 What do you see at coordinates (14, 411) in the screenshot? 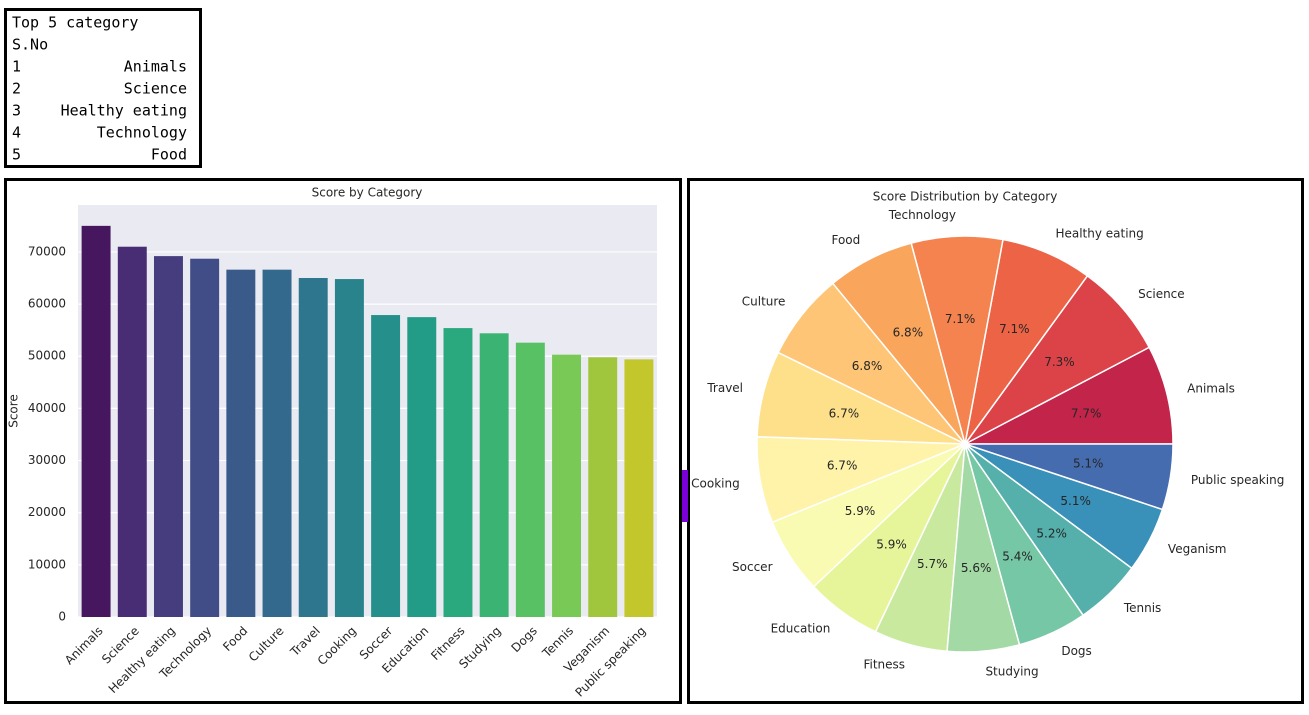
I see `y-axis-label: Score` at bounding box center [14, 411].